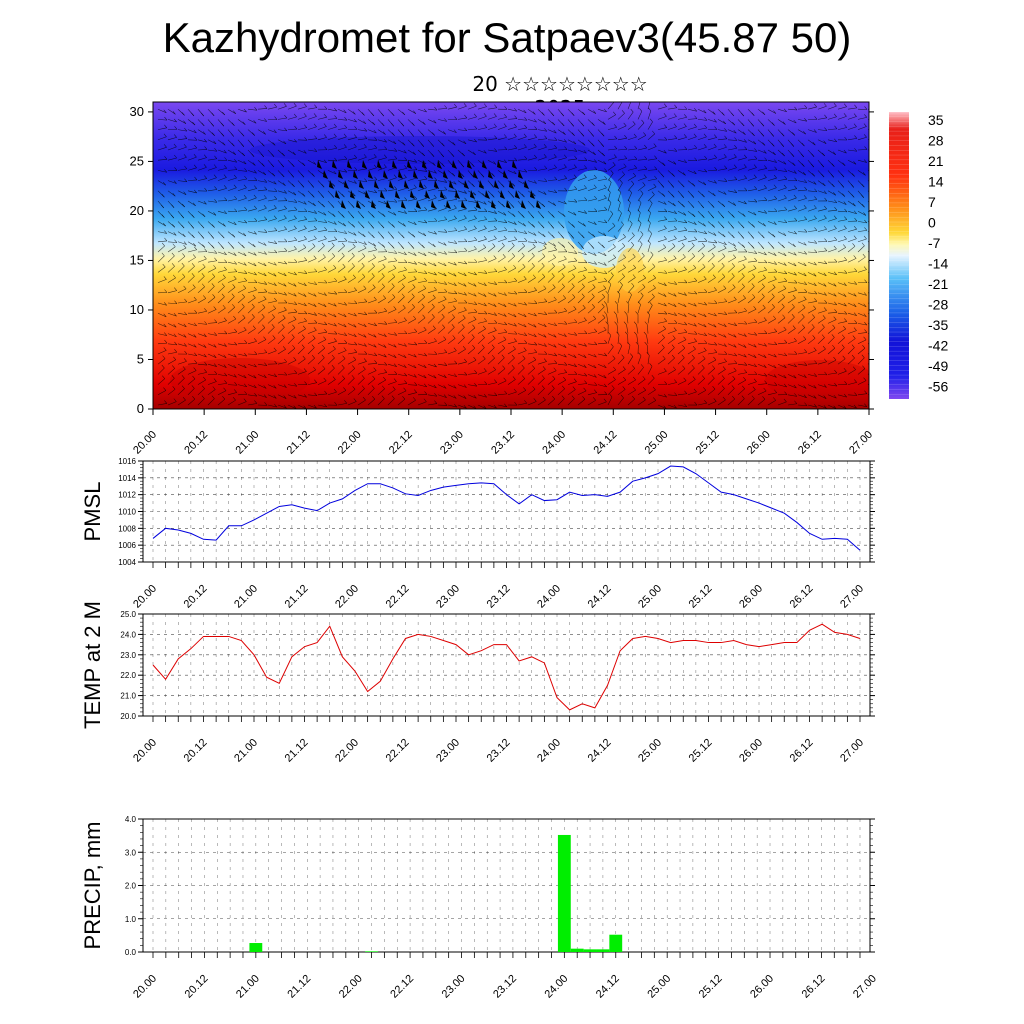 This screenshot has height=1024, width=1024. I want to click on colorbar-label: -28, so click(938, 305).